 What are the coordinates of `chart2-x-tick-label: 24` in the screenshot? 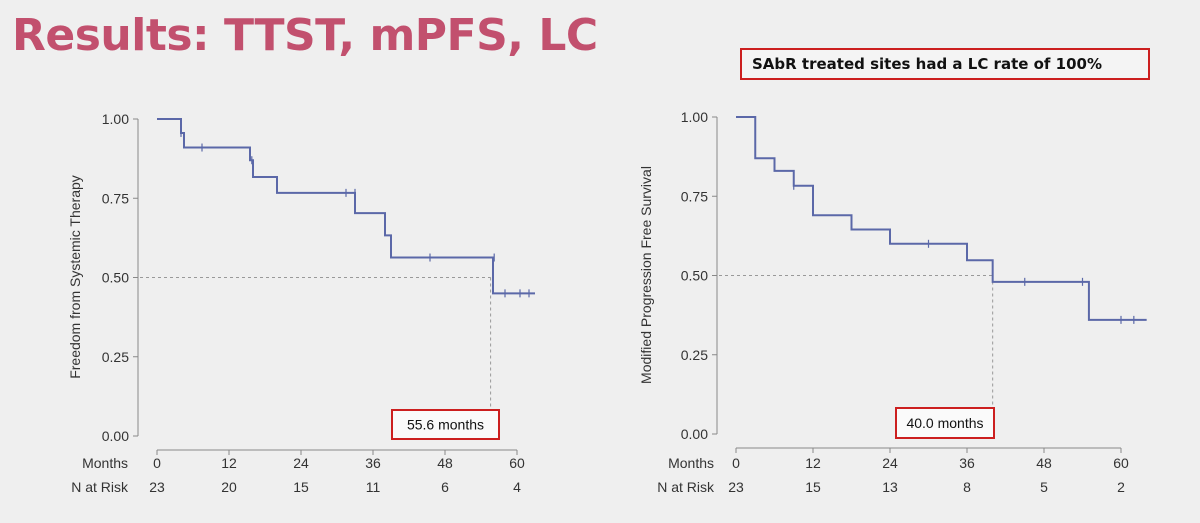 It's located at (890, 463).